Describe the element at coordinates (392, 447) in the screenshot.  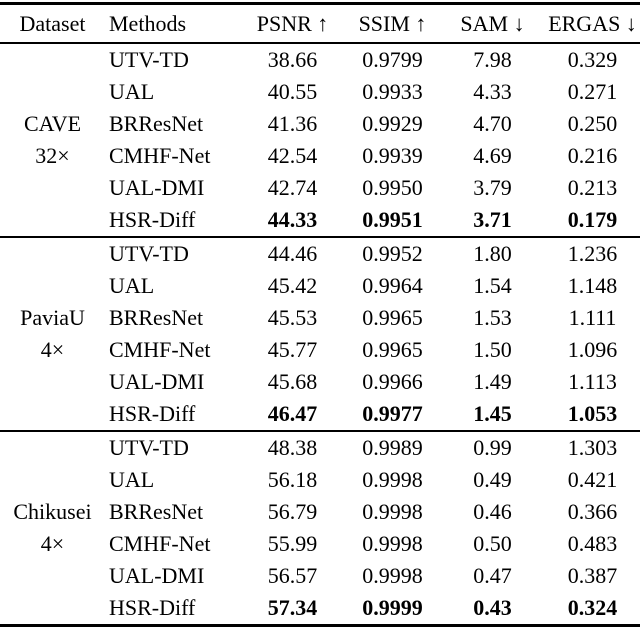
I see `ssim-cell: 0.9989` at that location.